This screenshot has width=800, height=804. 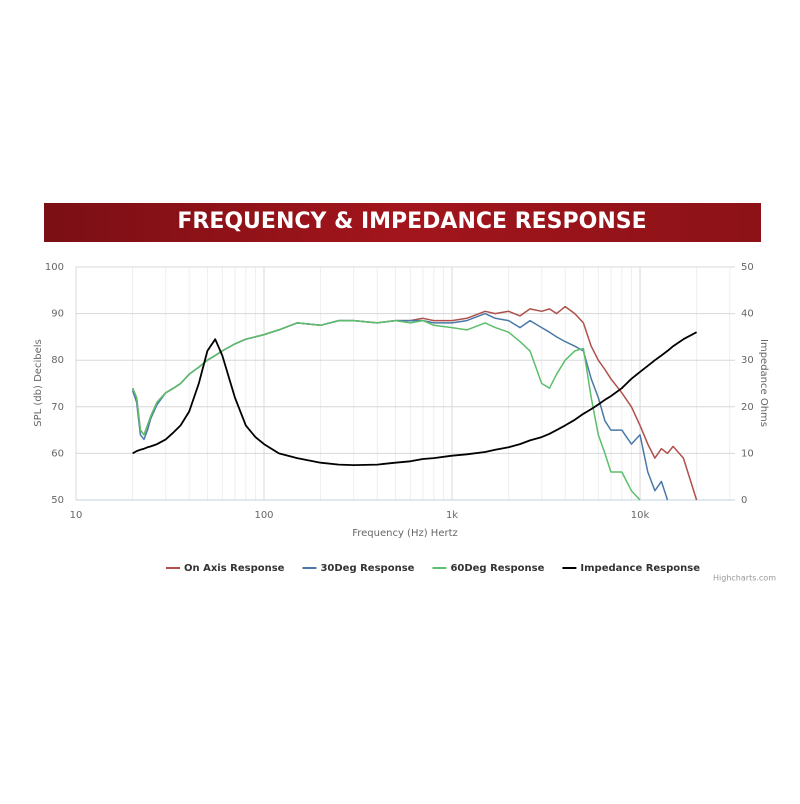 What do you see at coordinates (452, 515) in the screenshot?
I see `x-tick-label: 1k` at bounding box center [452, 515].